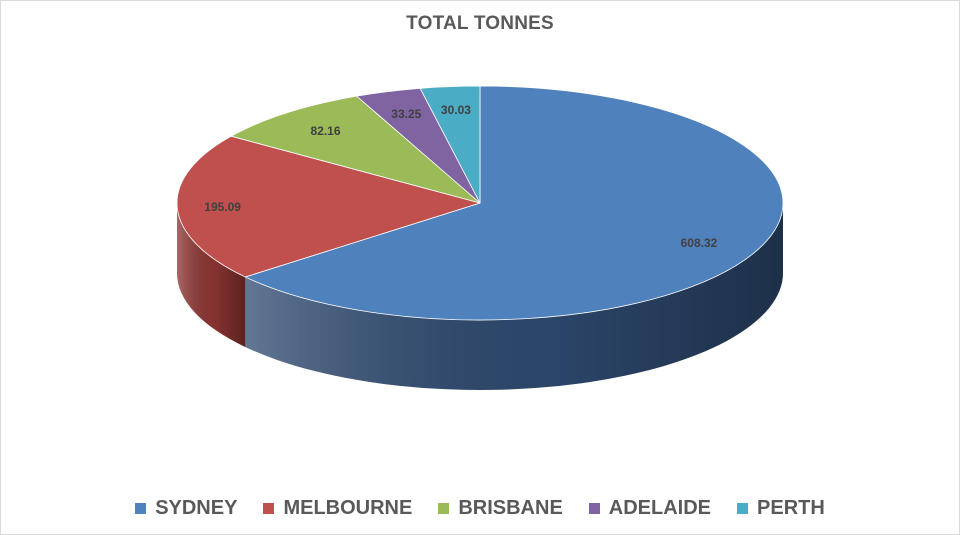 Image resolution: width=960 pixels, height=535 pixels. What do you see at coordinates (325, 131) in the screenshot?
I see `data-label-brisbane: 82.16` at bounding box center [325, 131].